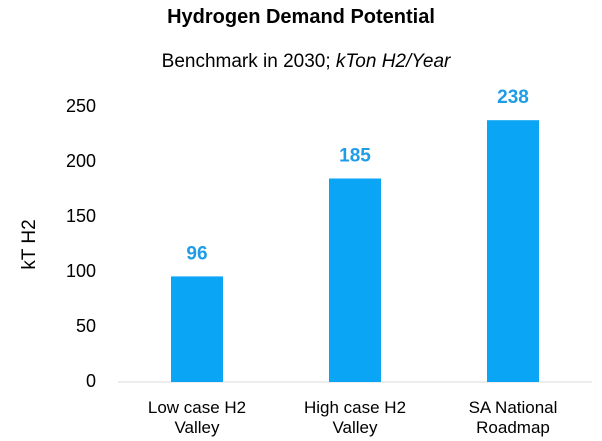 The height and width of the screenshot is (441, 602). I want to click on y-tick-label: 200, so click(81, 161).